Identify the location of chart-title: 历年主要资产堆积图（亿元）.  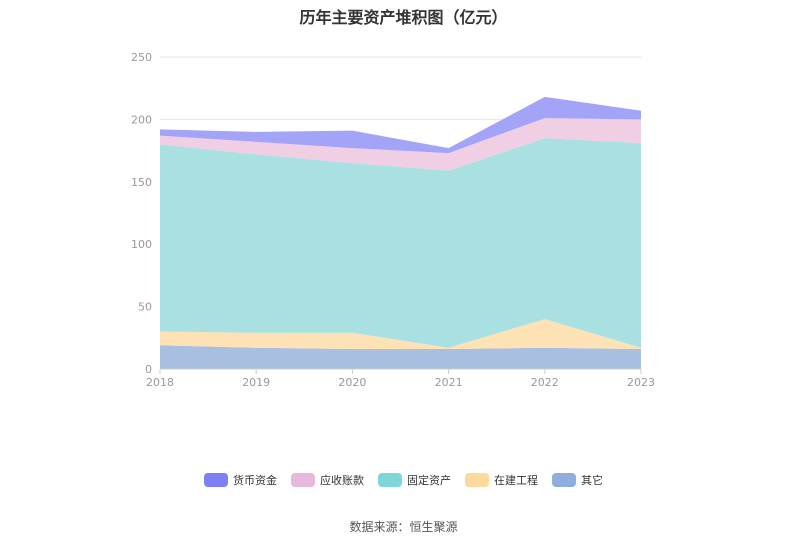
(403, 17).